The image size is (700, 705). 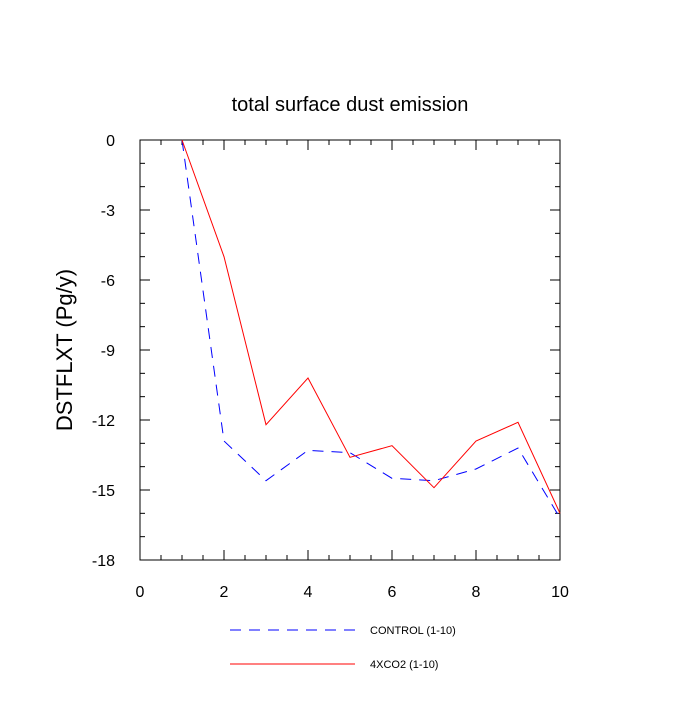 What do you see at coordinates (110, 141) in the screenshot?
I see `y-tick-label: 0` at bounding box center [110, 141].